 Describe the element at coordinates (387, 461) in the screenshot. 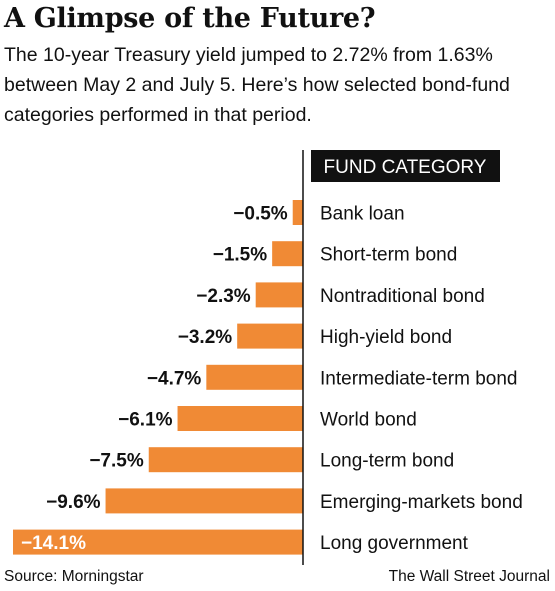

I see `category-label: Long-term bond` at that location.